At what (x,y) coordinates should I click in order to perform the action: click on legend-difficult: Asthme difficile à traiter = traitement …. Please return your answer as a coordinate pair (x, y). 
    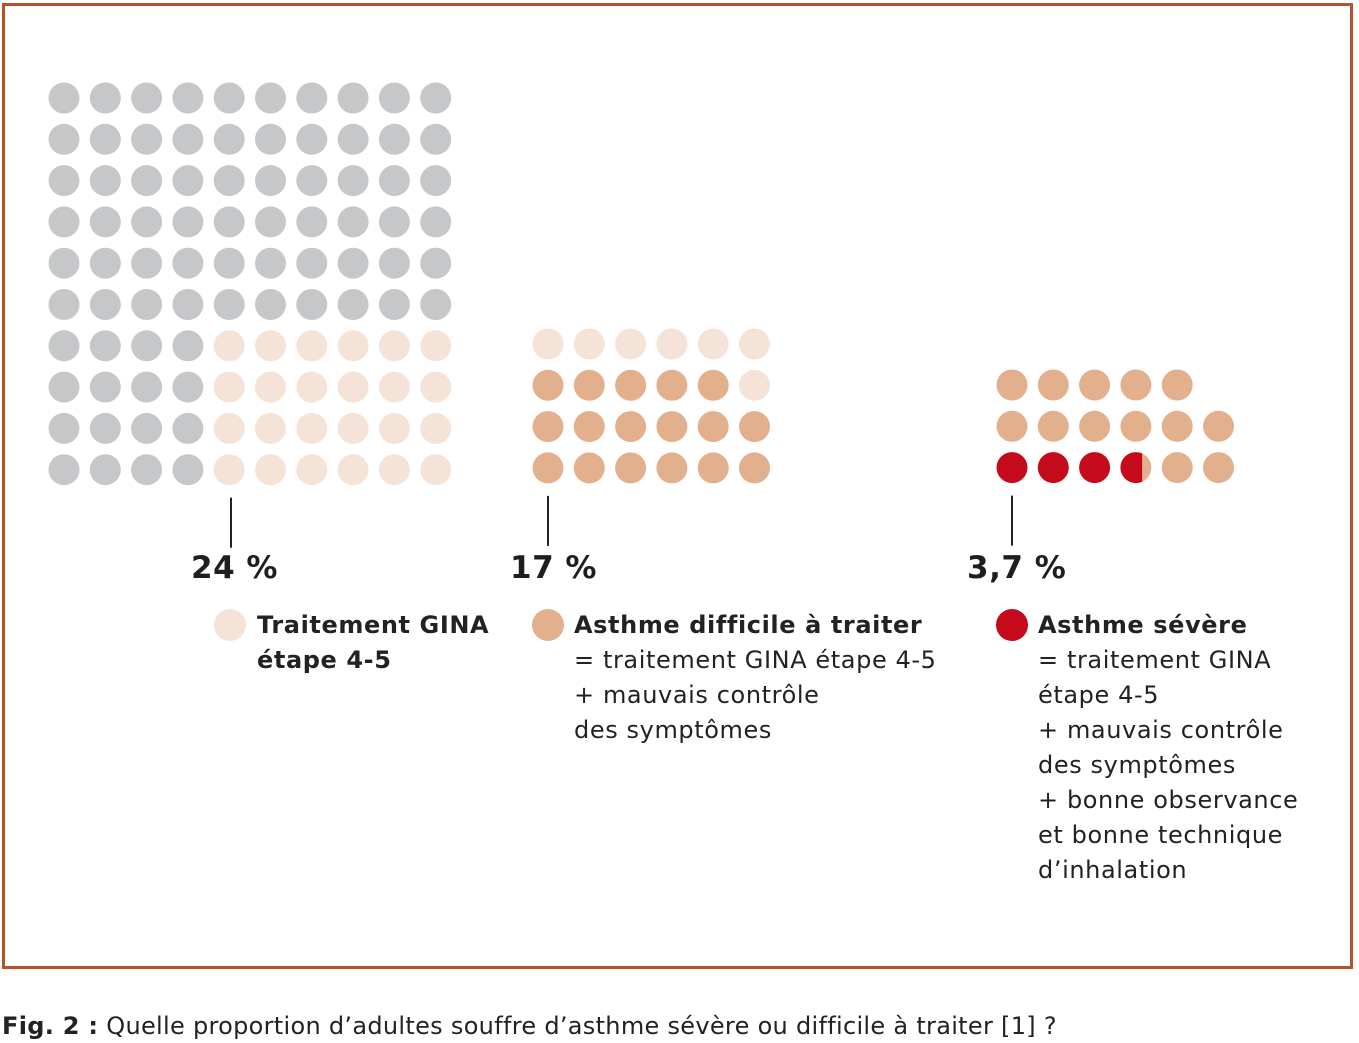
    Looking at the image, I should click on (755, 678).